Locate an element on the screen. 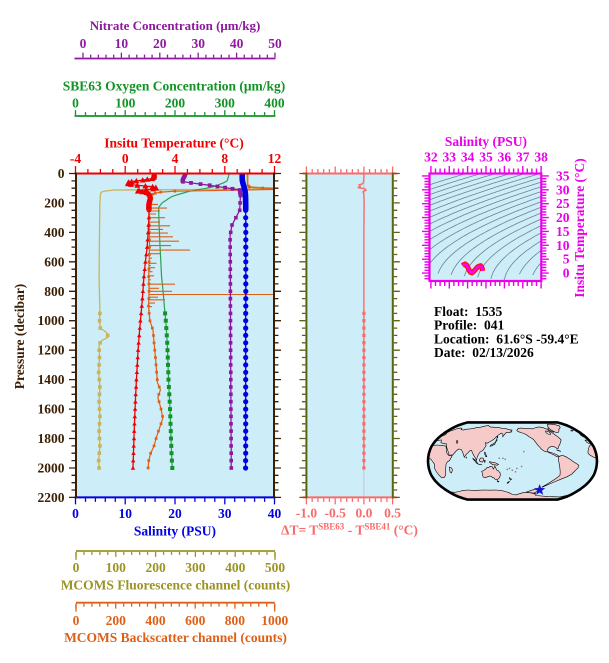  svg-text: 8 is located at coordinates (224, 158).